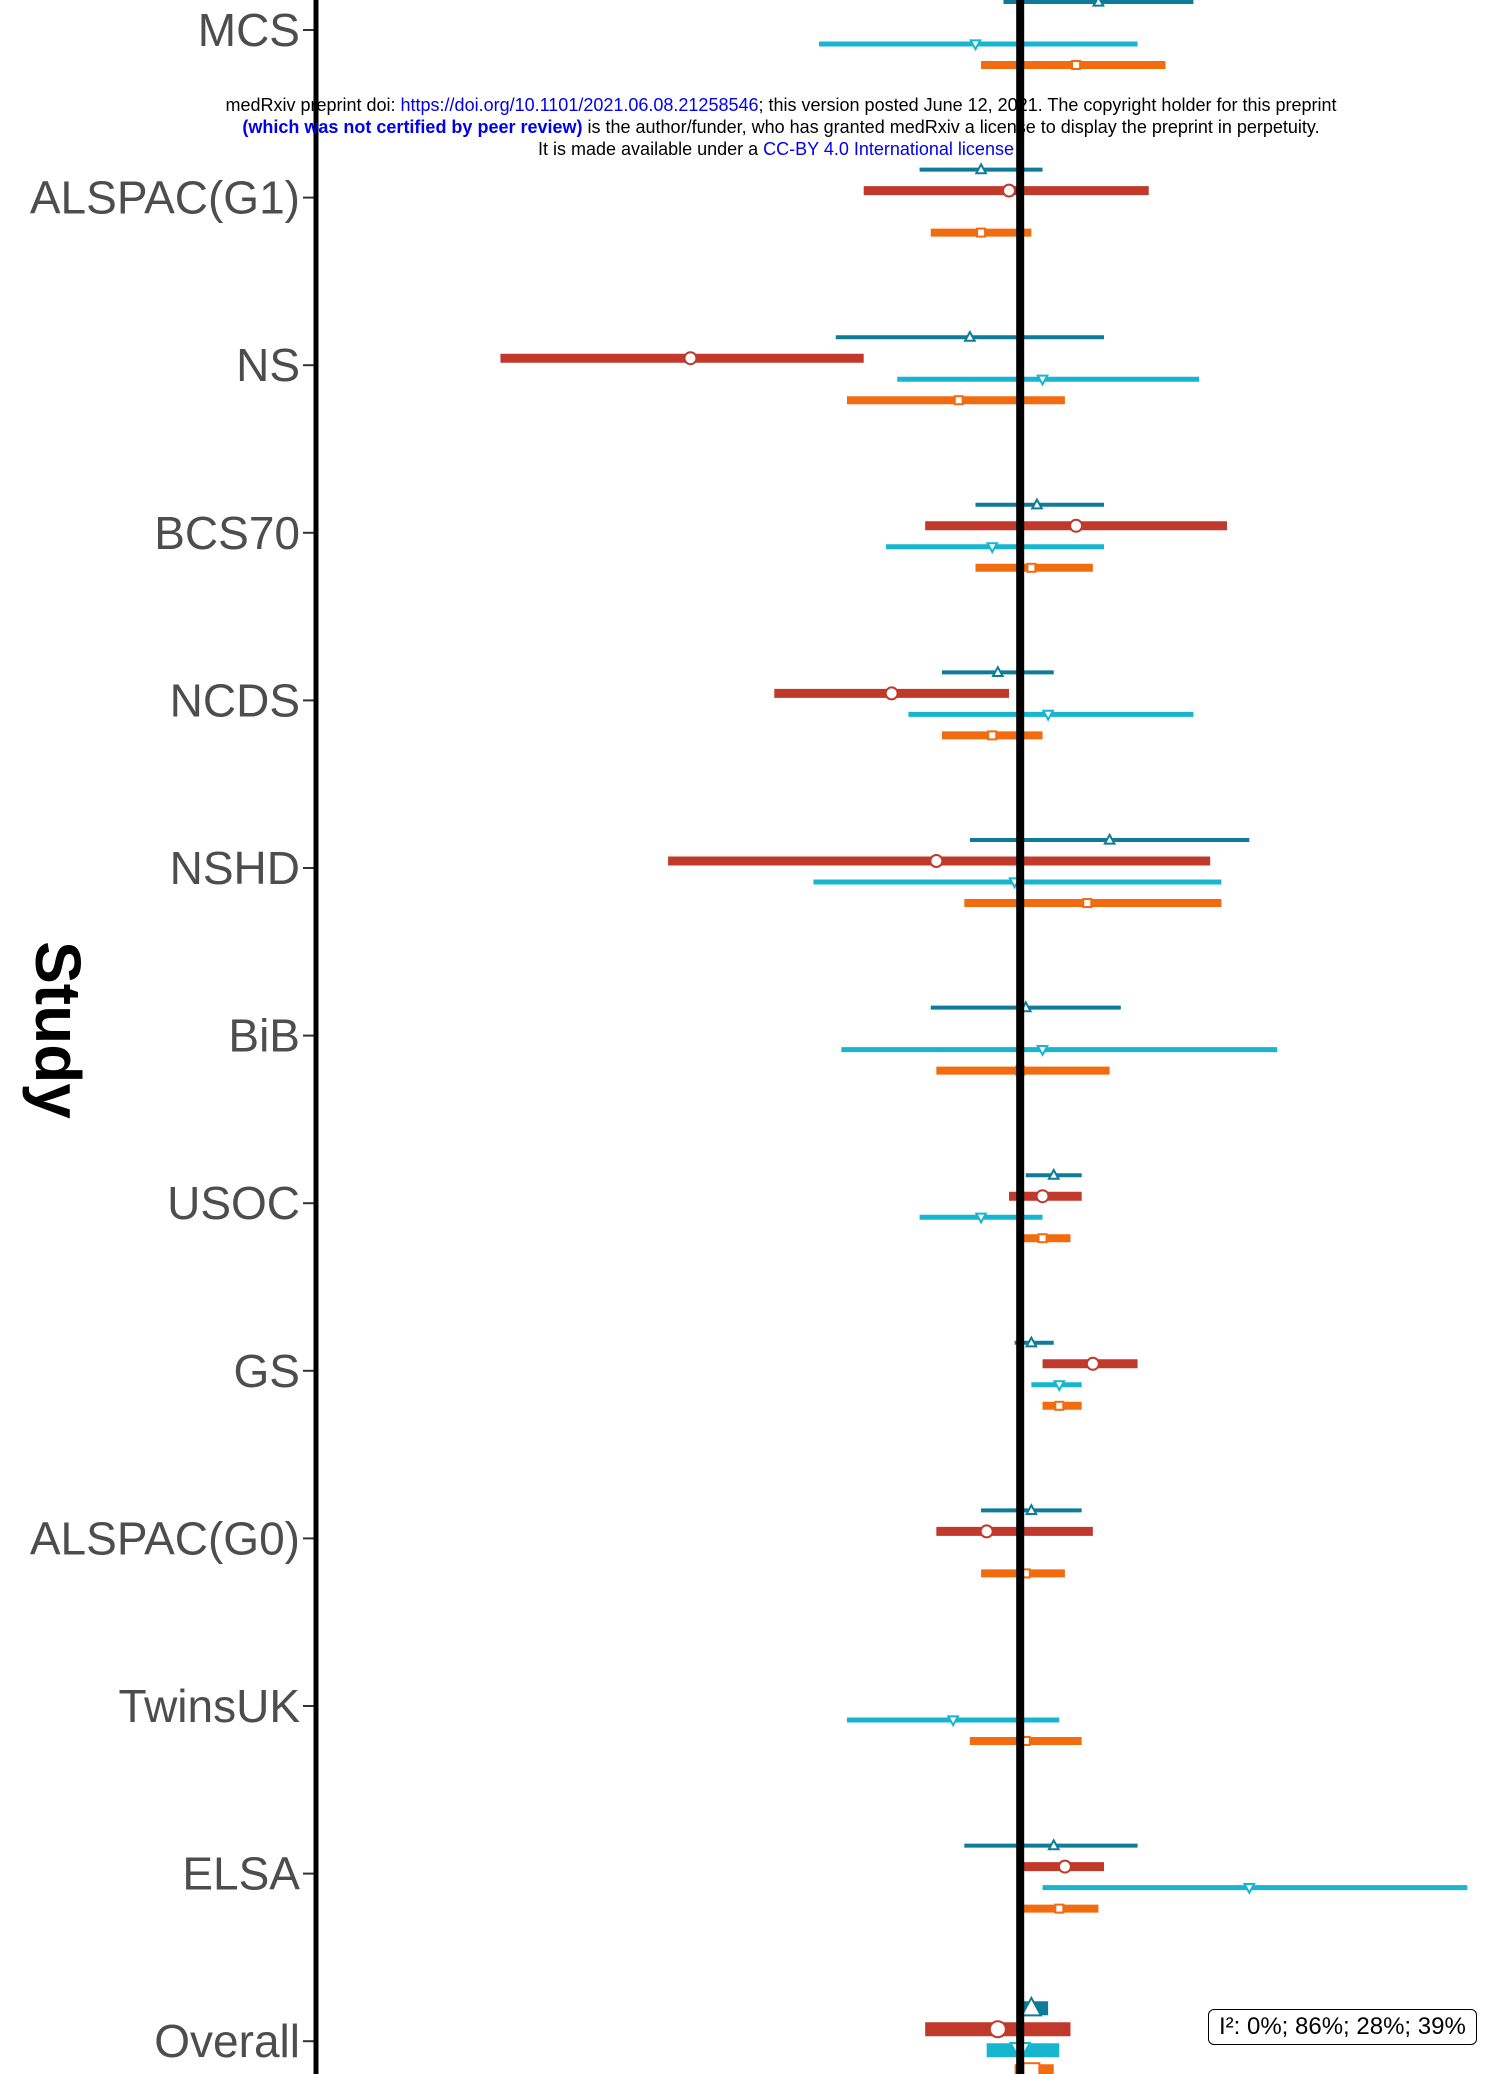 Image resolution: width=1512 pixels, height=2074 pixels. I want to click on study-label: BCS70, so click(227, 533).